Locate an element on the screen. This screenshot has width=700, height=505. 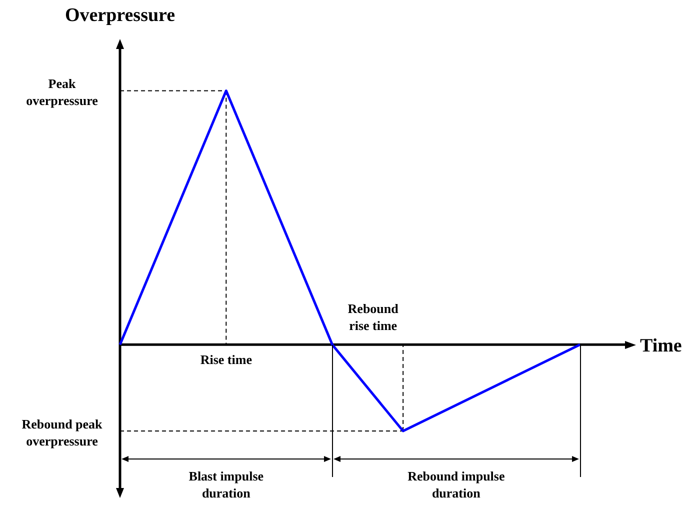
text: Rebound peak overpressure is located at coordinates (63, 432).